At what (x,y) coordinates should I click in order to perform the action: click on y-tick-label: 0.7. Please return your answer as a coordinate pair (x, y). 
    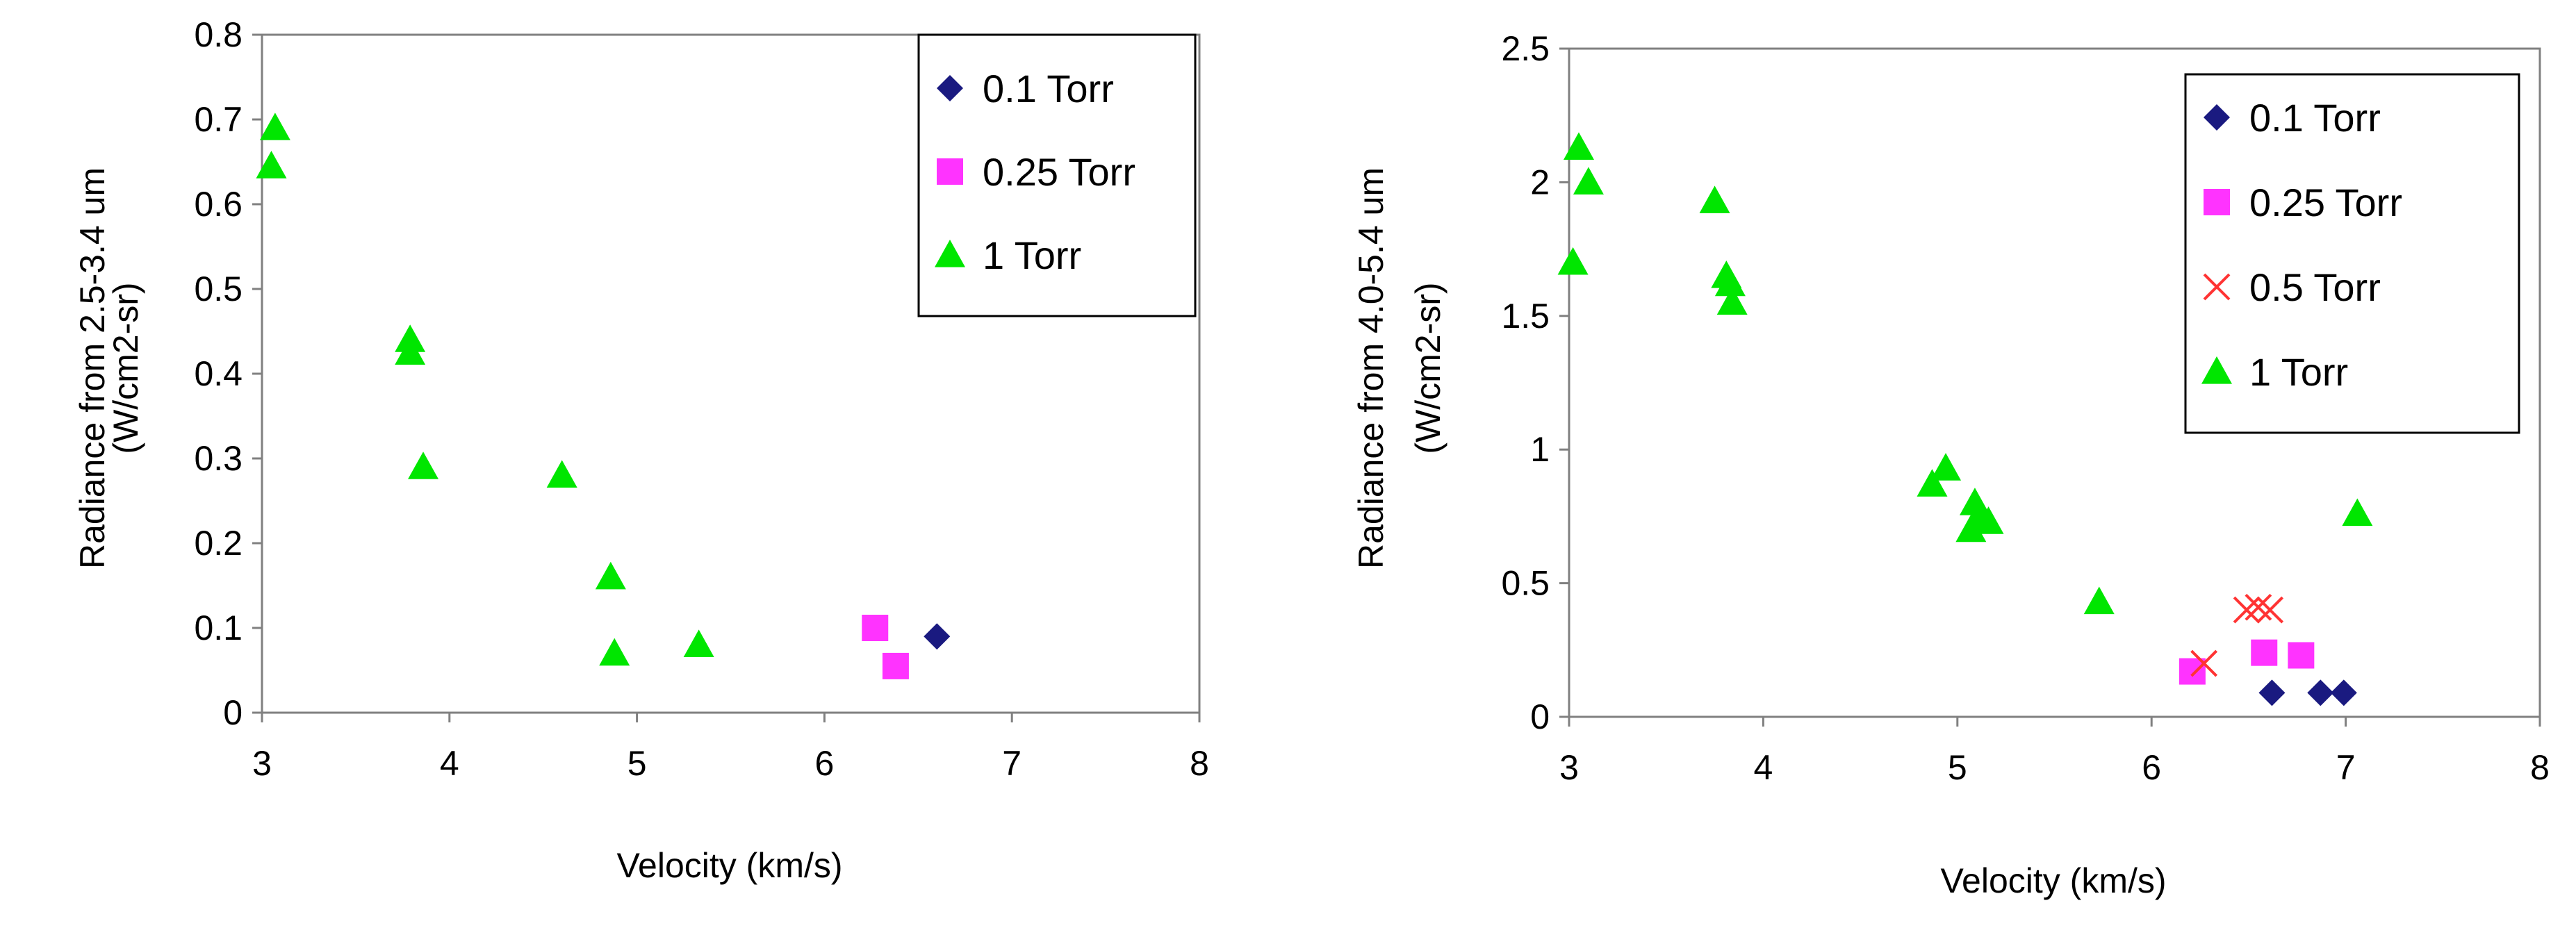
    Looking at the image, I should click on (218, 120).